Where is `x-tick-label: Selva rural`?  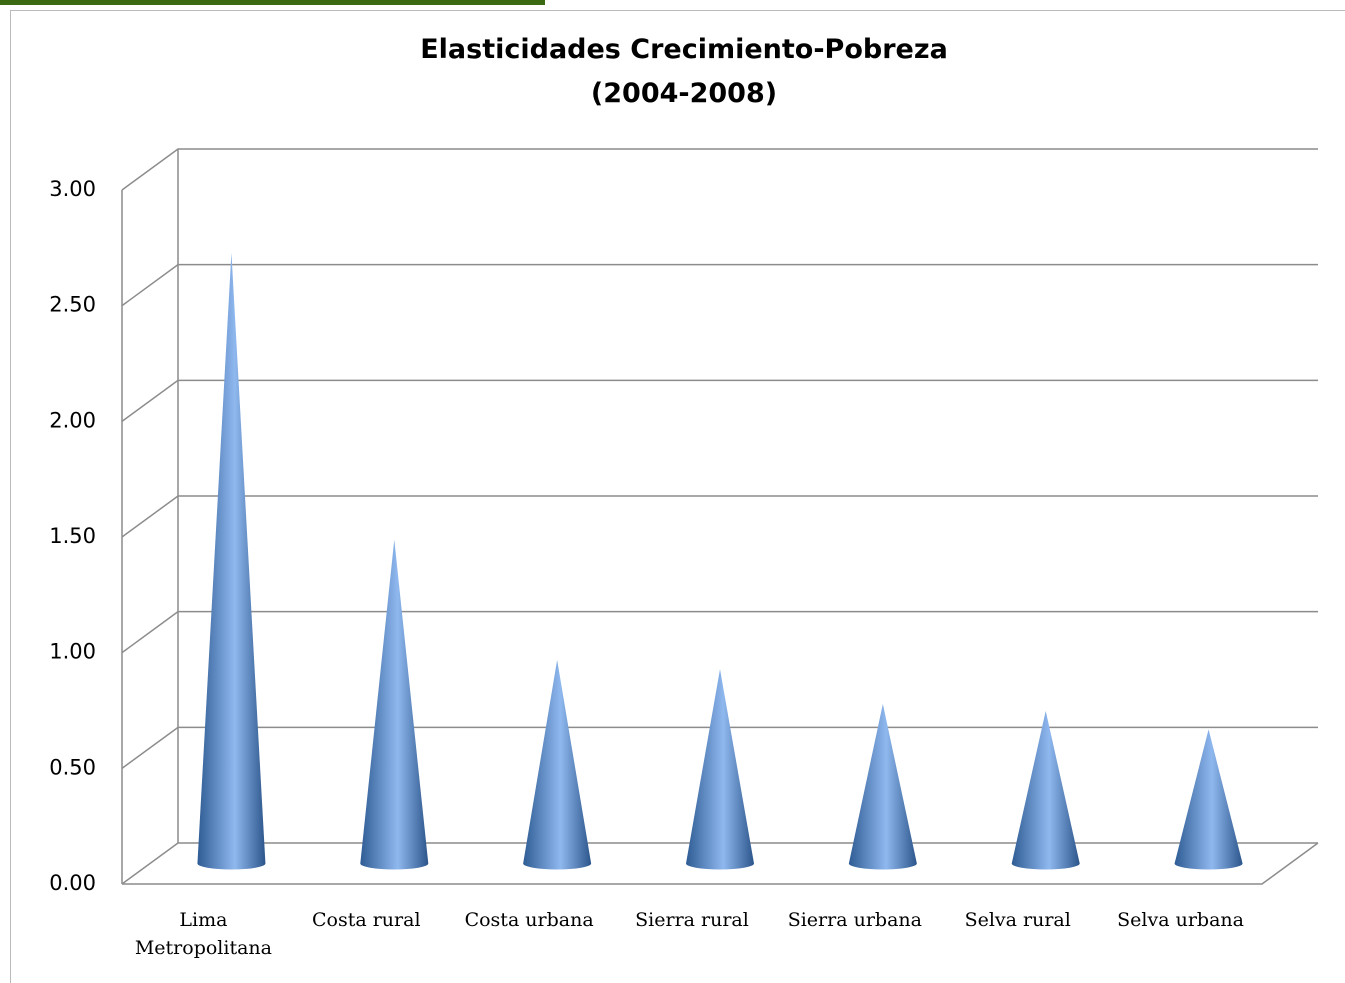
x-tick-label: Selva rural is located at coordinates (1017, 920).